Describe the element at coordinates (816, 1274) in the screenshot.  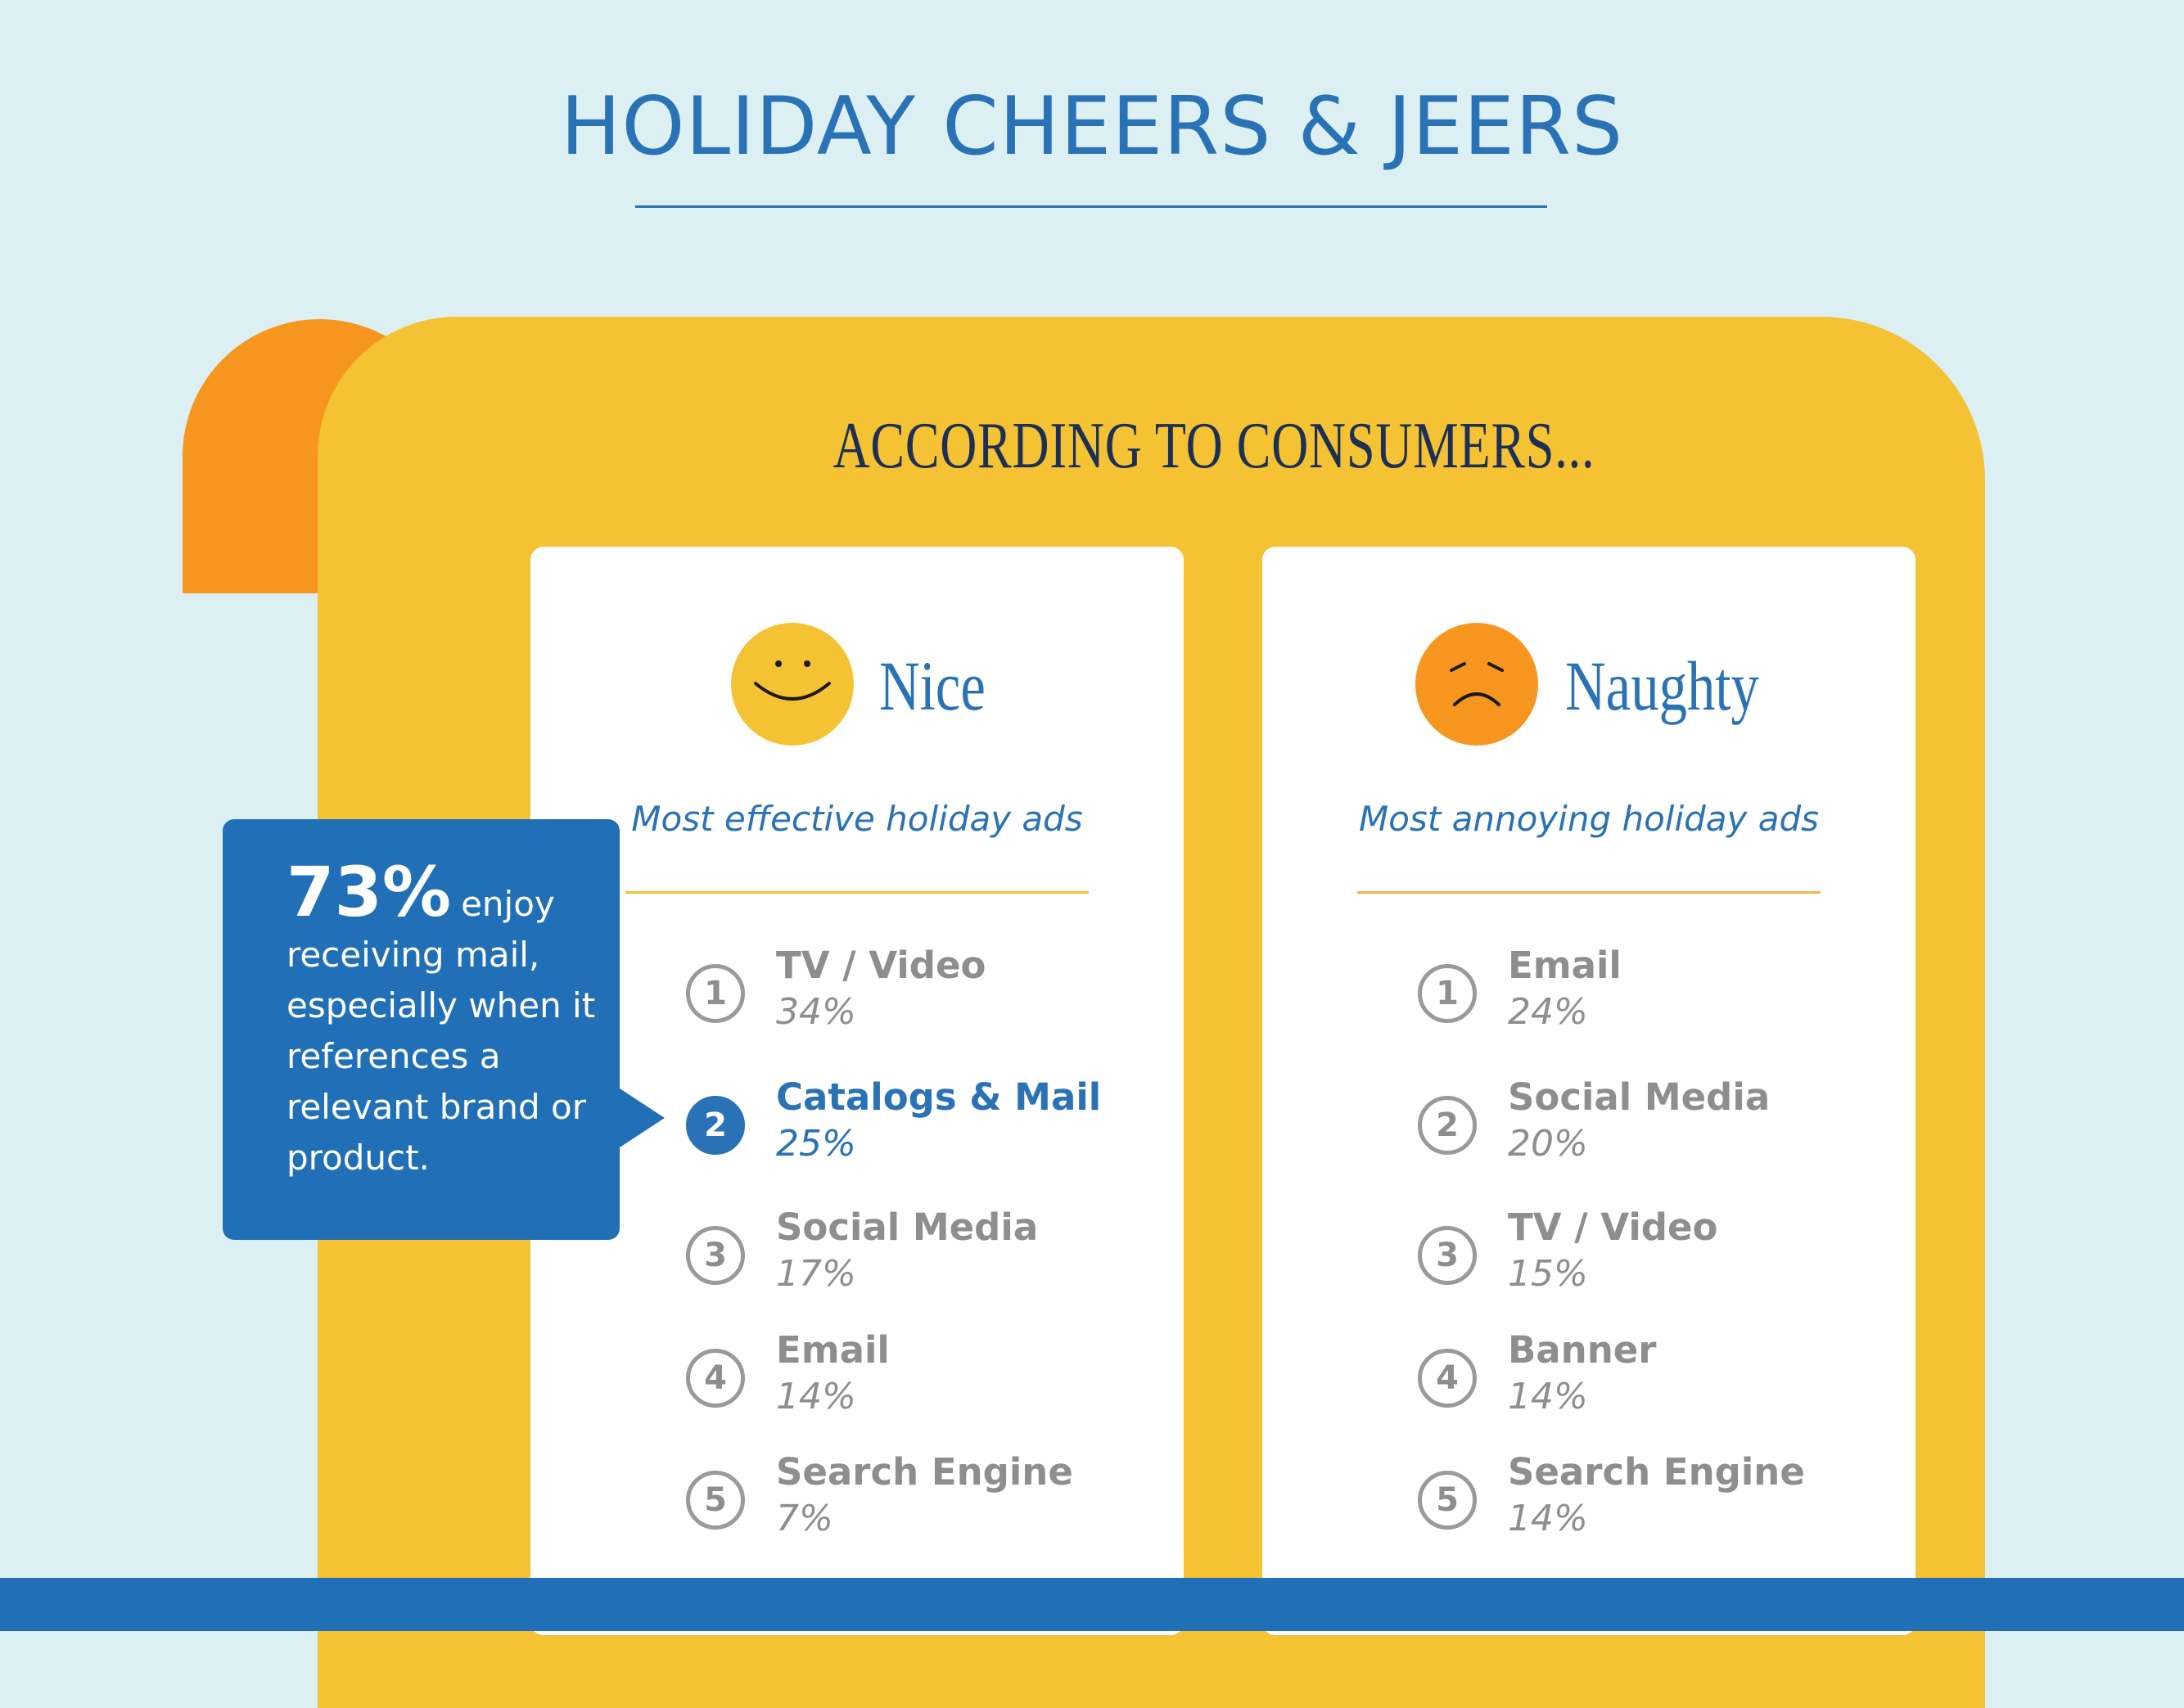
I see `rank-percent: 17%` at that location.